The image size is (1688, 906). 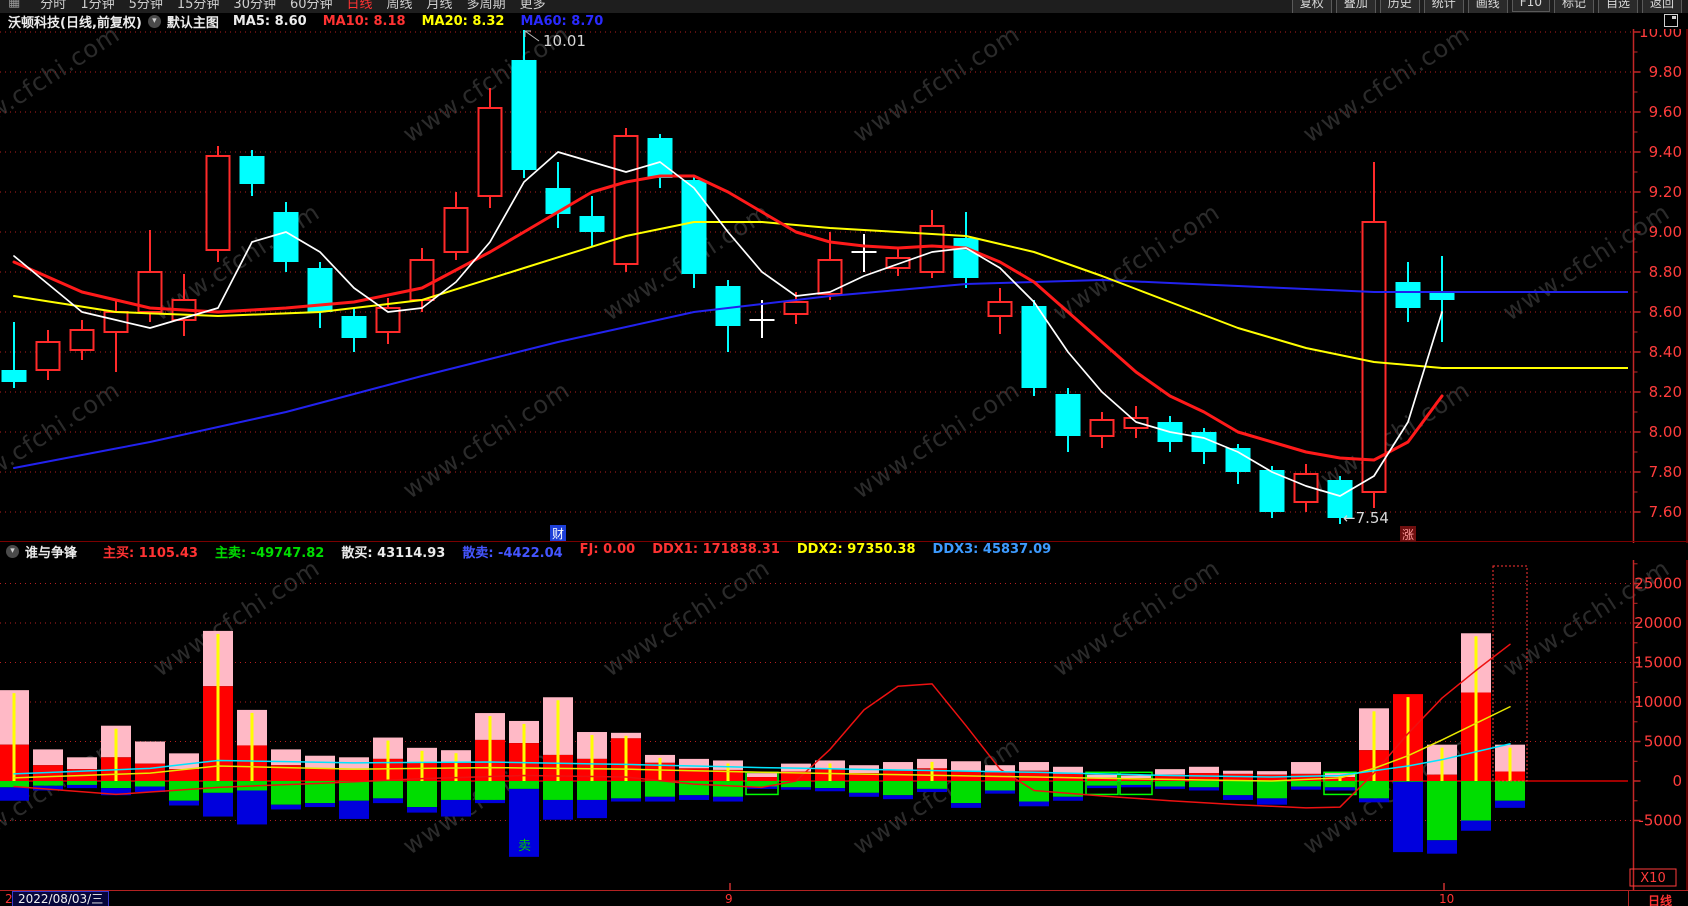 What do you see at coordinates (269, 21) in the screenshot?
I see `ma-value-MA5: MA5: 8.60` at bounding box center [269, 21].